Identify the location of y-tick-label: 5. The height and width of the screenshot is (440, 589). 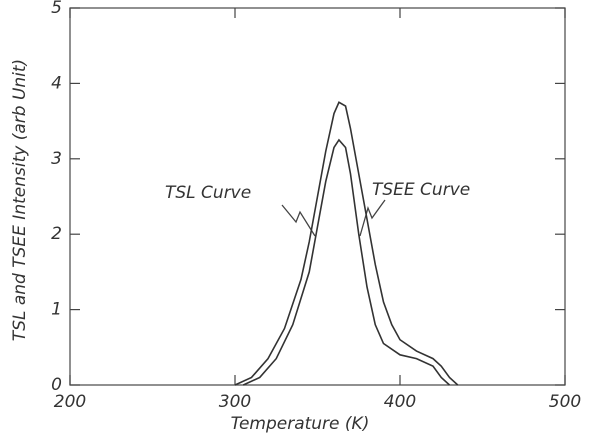
(56, 9).